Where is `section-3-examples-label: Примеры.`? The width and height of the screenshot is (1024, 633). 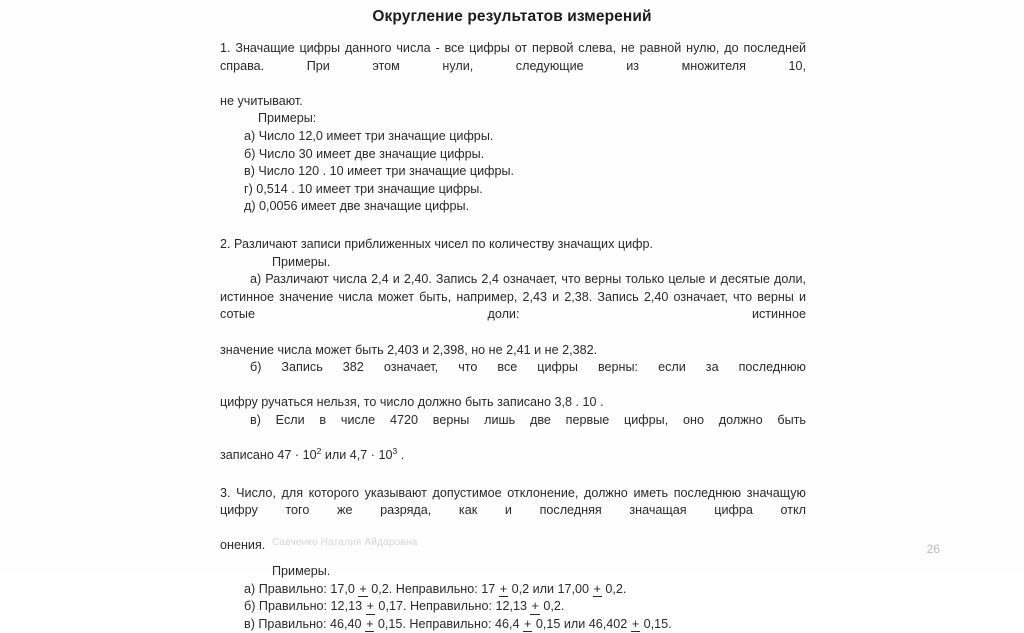 section-3-examples-label: Примеры. is located at coordinates (301, 571).